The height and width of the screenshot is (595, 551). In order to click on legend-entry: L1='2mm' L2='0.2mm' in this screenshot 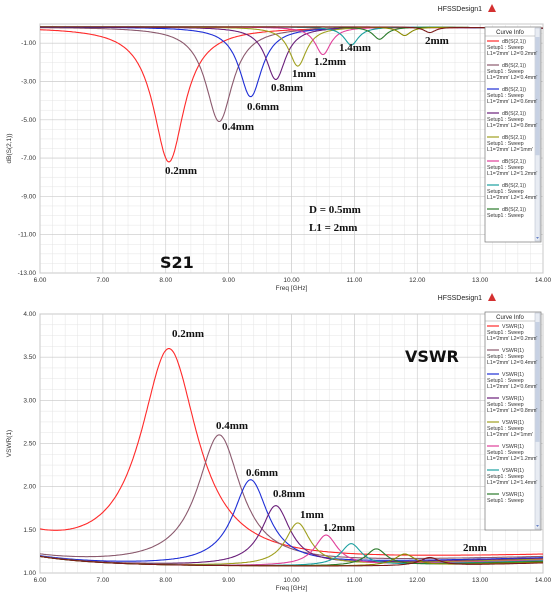, I will do `click(512, 54)`.